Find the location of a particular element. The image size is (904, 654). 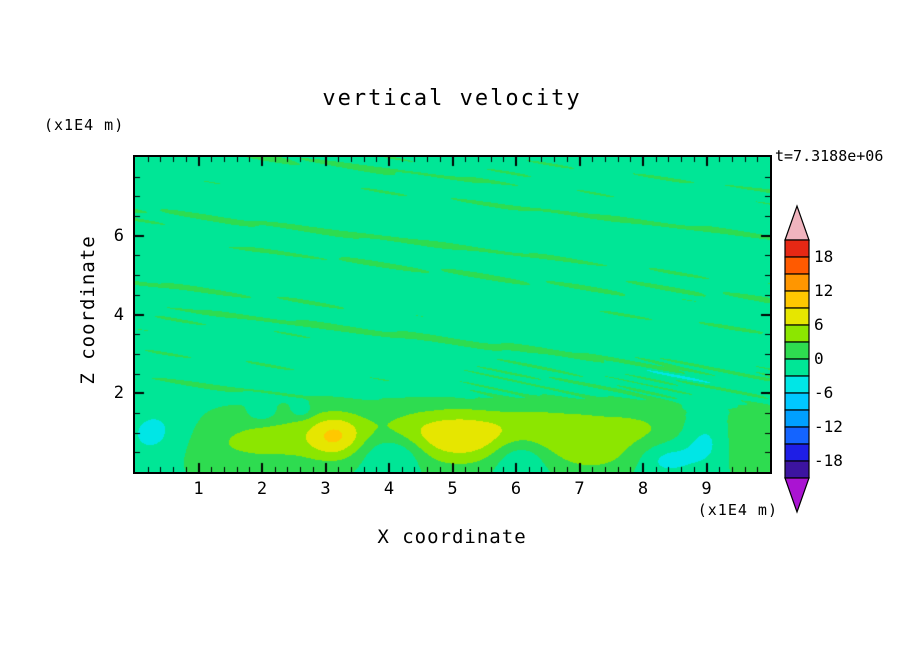

y-tick-label: 4 is located at coordinates (118, 314).